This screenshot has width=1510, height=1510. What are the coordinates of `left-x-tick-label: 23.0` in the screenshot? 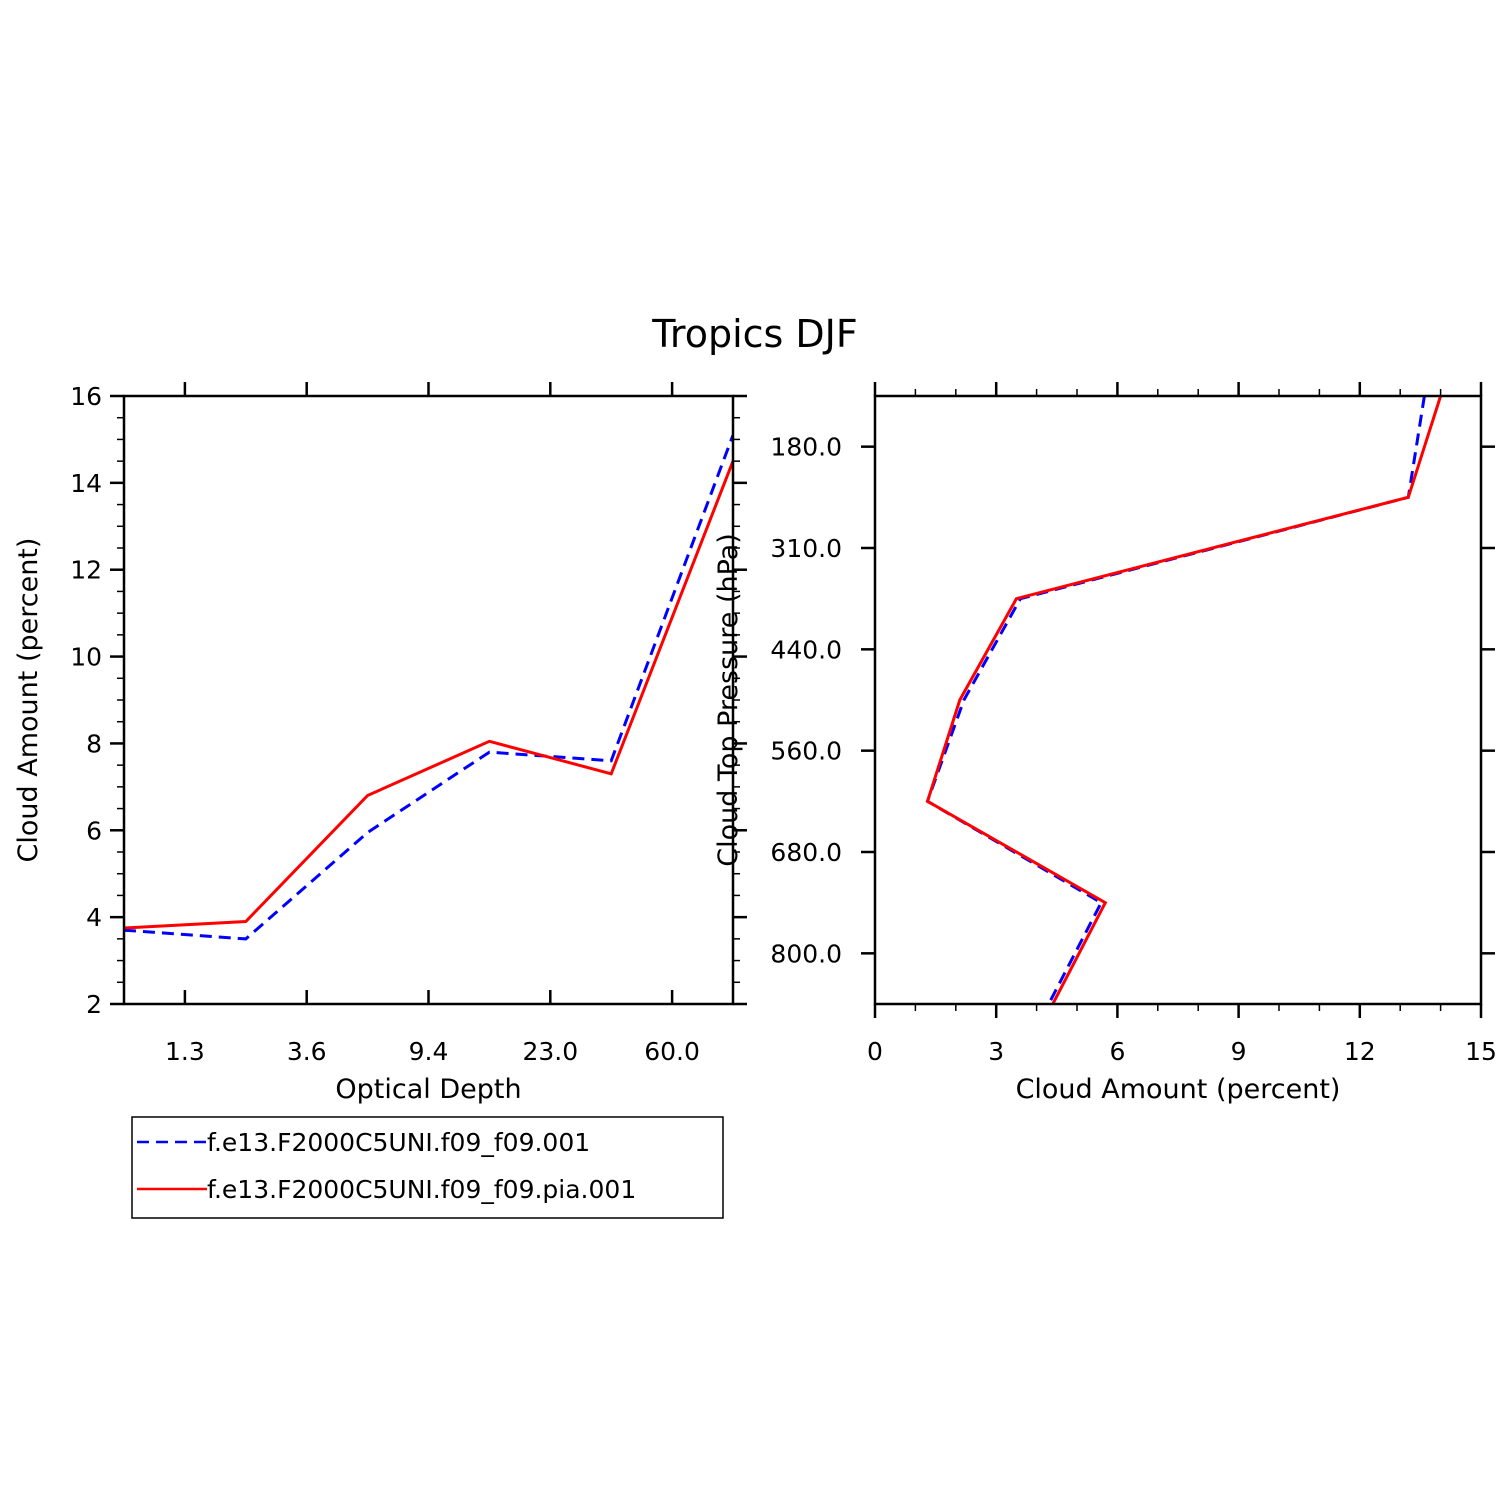 It's located at (550, 1051).